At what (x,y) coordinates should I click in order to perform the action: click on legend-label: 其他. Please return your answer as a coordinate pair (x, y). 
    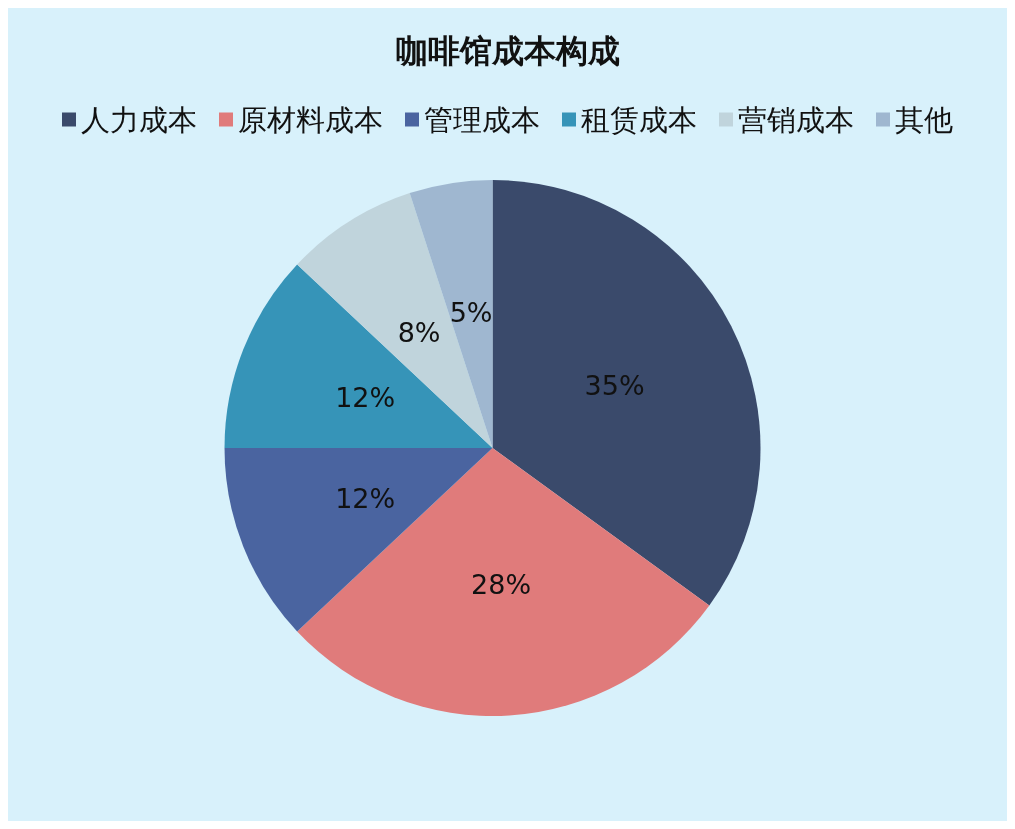
    Looking at the image, I should click on (924, 119).